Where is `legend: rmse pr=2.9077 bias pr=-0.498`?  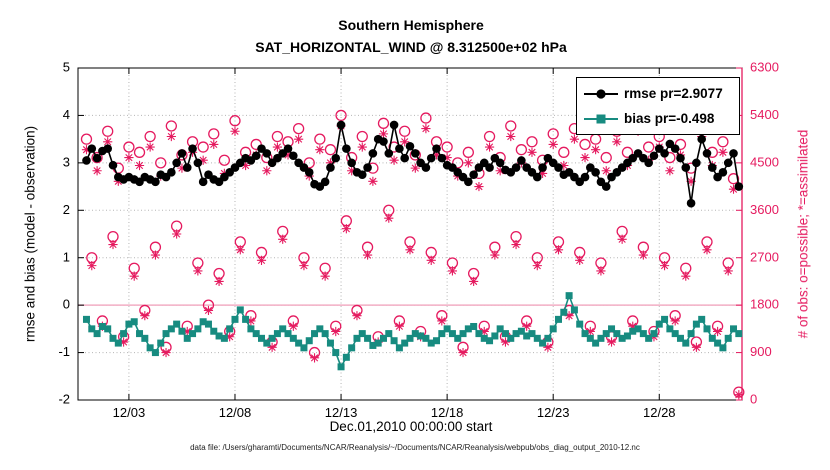 legend: rmse pr=2.9077 bias pr=-0.498 is located at coordinates (658, 106).